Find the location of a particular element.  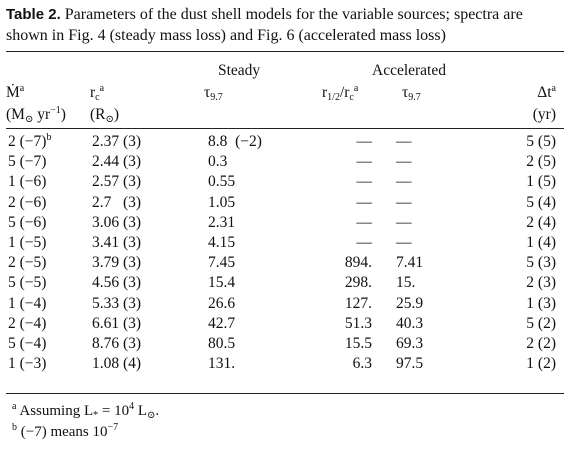

header-cell: r1/2/rca is located at coordinates (347, 93).